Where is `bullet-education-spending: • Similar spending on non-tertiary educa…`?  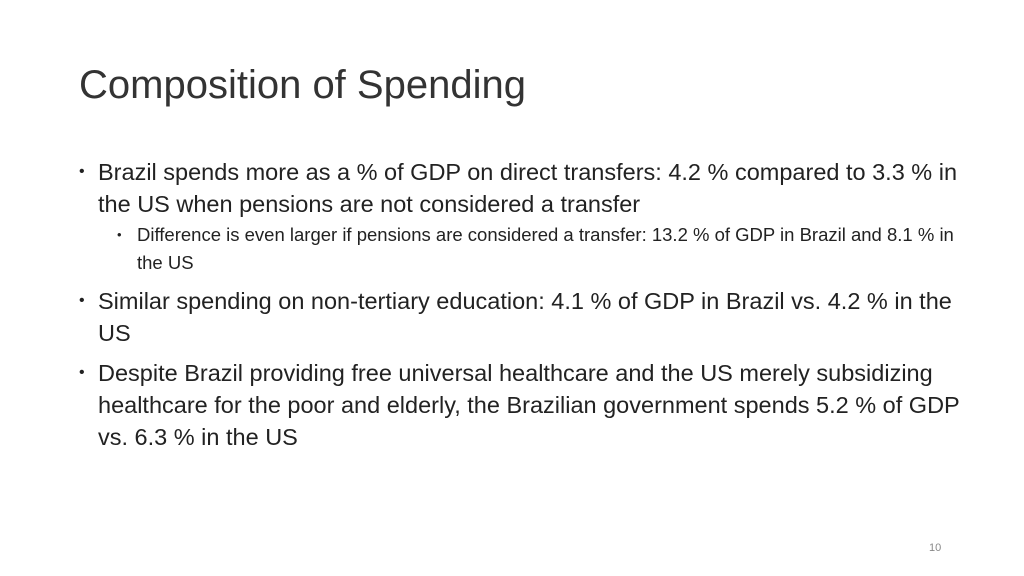
bullet-education-spending: • Similar spending on non-tertiary educa… is located at coordinates (529, 317).